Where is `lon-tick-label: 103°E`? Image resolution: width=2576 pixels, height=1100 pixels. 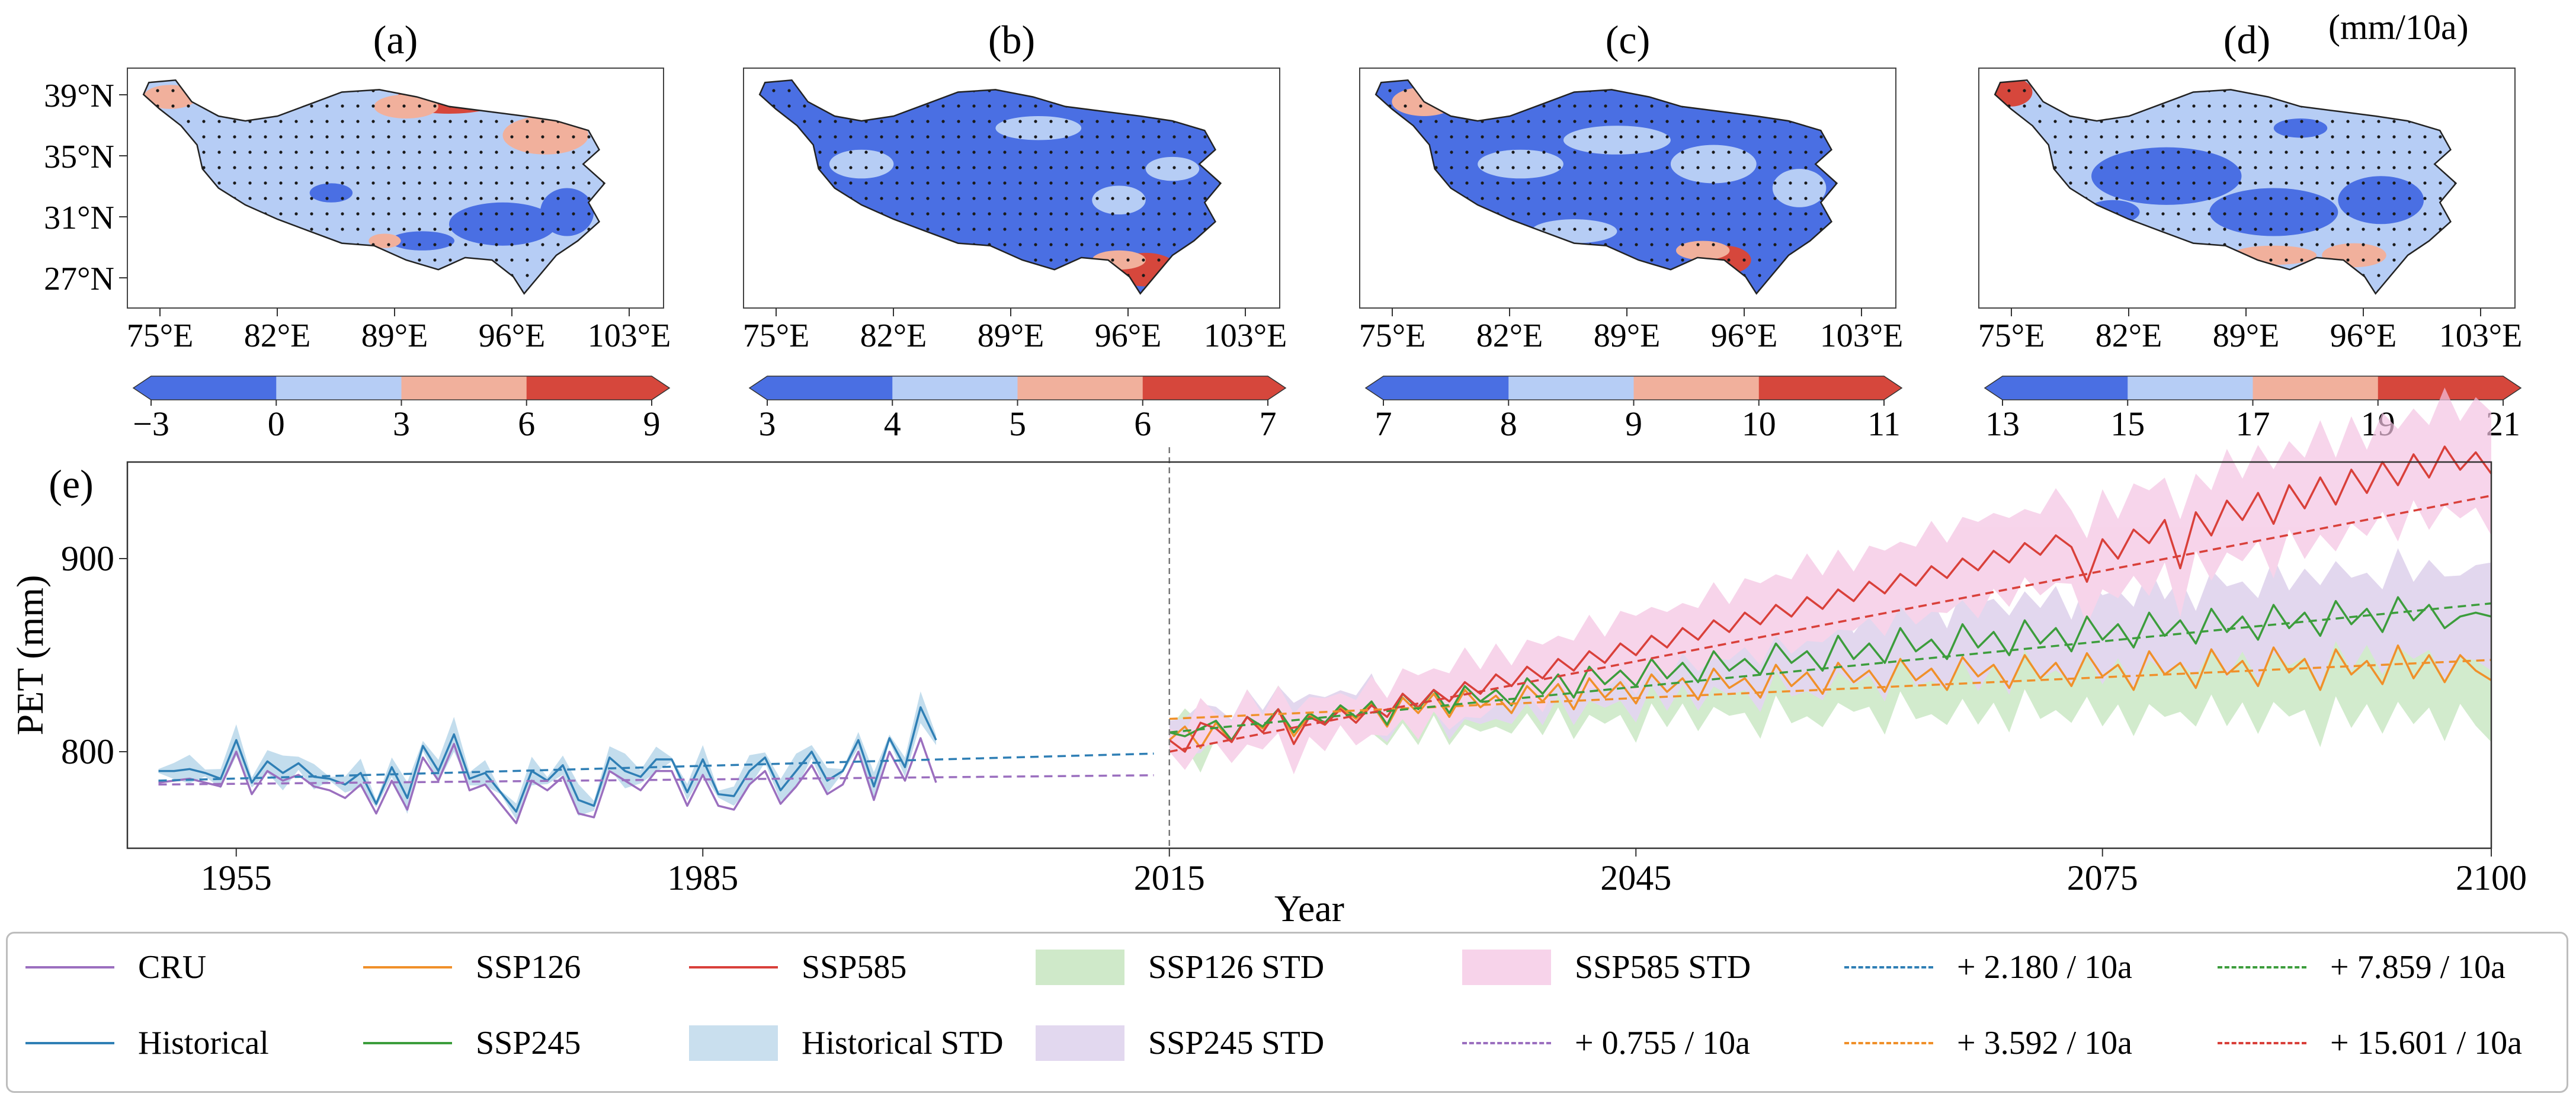 lon-tick-label: 103°E is located at coordinates (629, 336).